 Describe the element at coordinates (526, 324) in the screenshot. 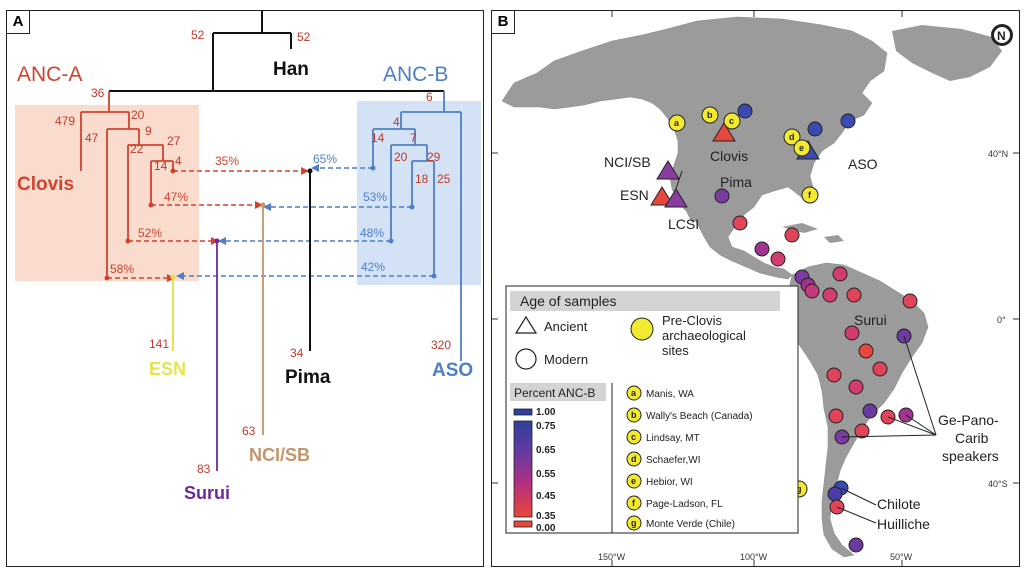

I see `legend-triangle-icon` at that location.